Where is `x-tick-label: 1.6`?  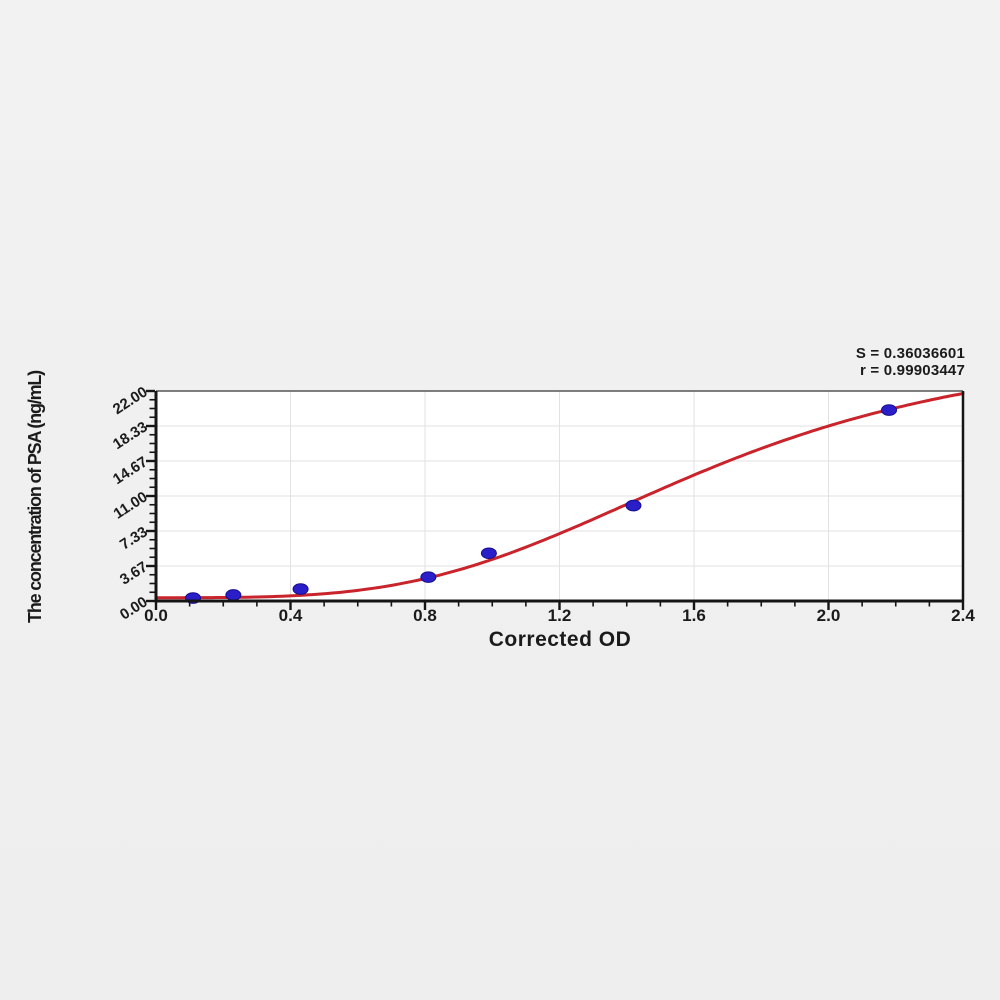 x-tick-label: 1.6 is located at coordinates (694, 615).